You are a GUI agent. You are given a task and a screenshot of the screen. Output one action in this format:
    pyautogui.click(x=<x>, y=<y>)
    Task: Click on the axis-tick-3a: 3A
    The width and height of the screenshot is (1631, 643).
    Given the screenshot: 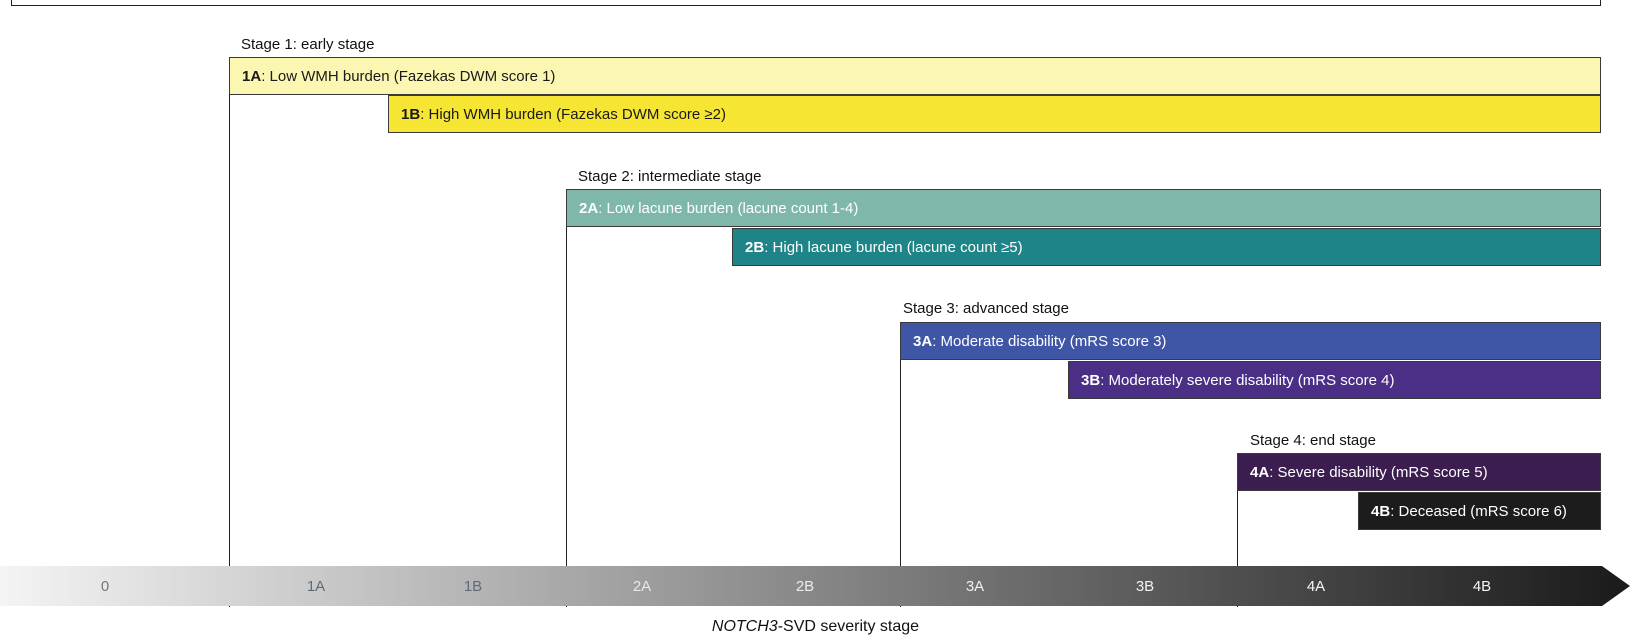 What is the action you would take?
    pyautogui.click(x=975, y=586)
    